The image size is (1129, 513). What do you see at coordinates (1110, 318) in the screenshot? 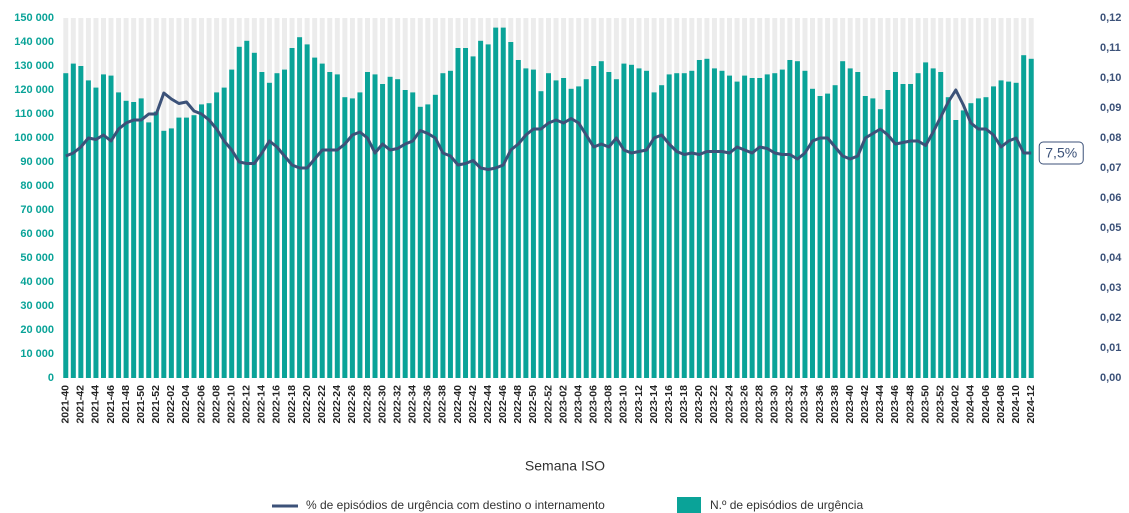
I see `y2-tick-label: 0,02` at bounding box center [1110, 318].